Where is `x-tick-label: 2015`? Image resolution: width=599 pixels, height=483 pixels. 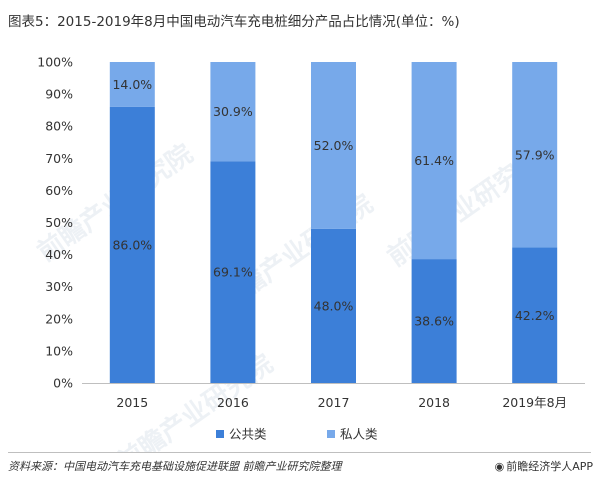
x-tick-label: 2015 is located at coordinates (132, 402).